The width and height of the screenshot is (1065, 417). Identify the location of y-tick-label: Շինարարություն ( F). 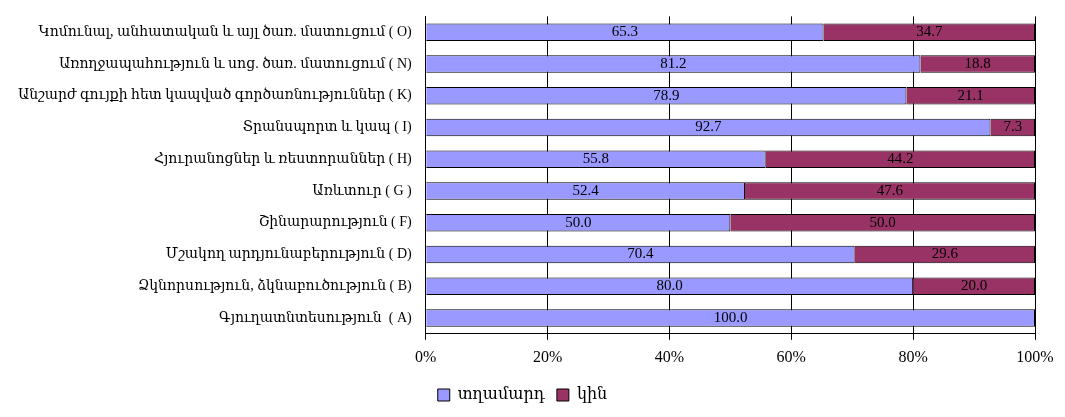
(335, 222).